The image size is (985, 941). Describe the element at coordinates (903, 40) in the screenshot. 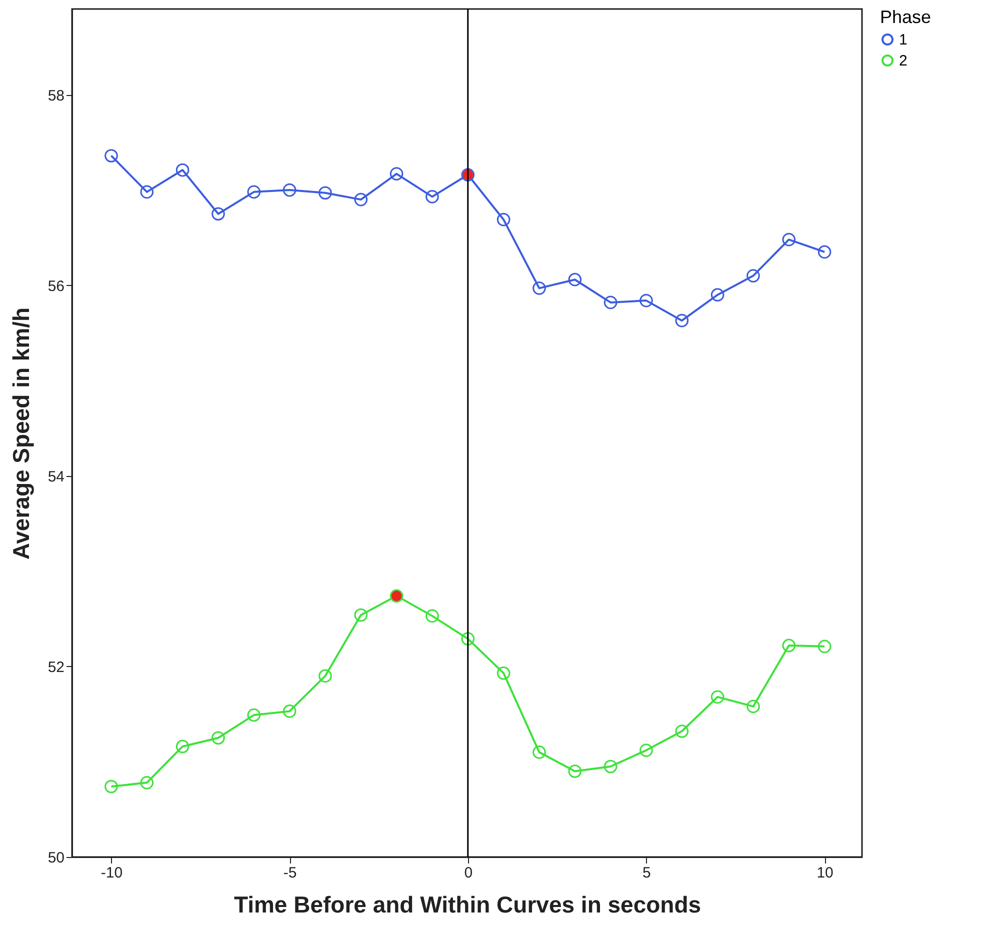

I see `legend-label: 1` at that location.